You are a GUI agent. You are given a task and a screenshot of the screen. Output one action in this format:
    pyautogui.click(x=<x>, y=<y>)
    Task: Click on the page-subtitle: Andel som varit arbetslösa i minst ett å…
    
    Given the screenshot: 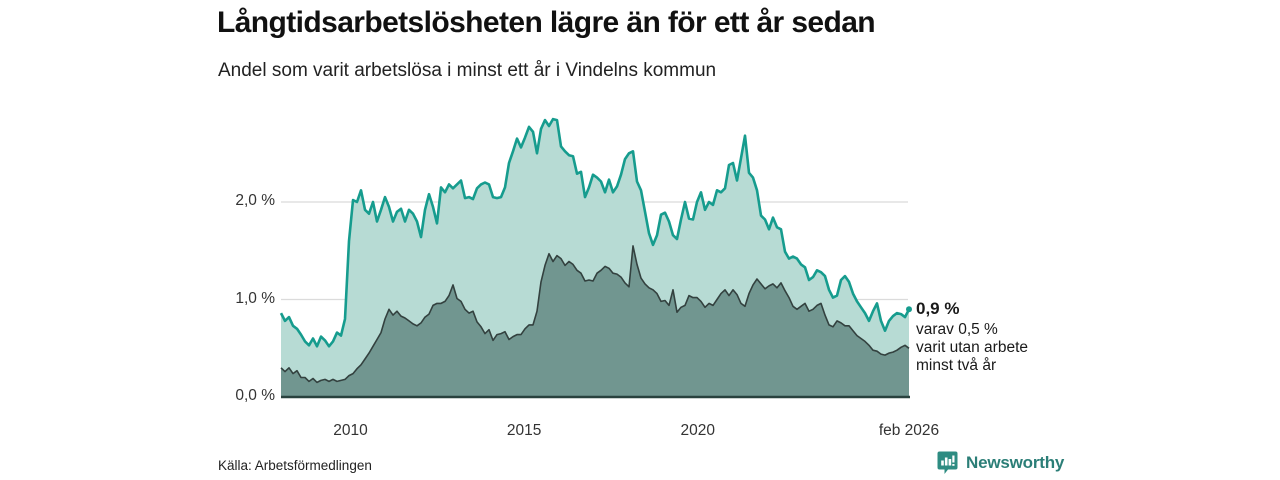 What is the action you would take?
    pyautogui.click(x=467, y=70)
    